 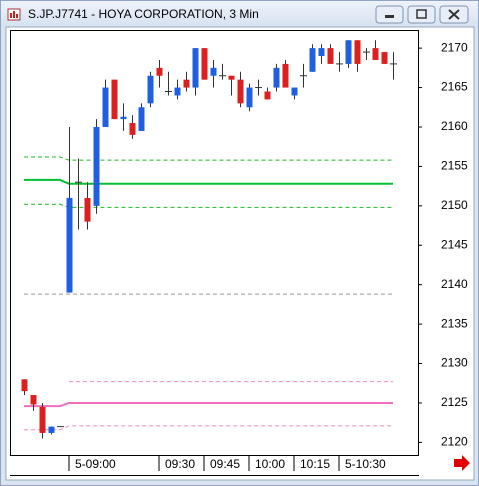 What do you see at coordinates (421, 14) in the screenshot?
I see `restore-button` at bounding box center [421, 14].